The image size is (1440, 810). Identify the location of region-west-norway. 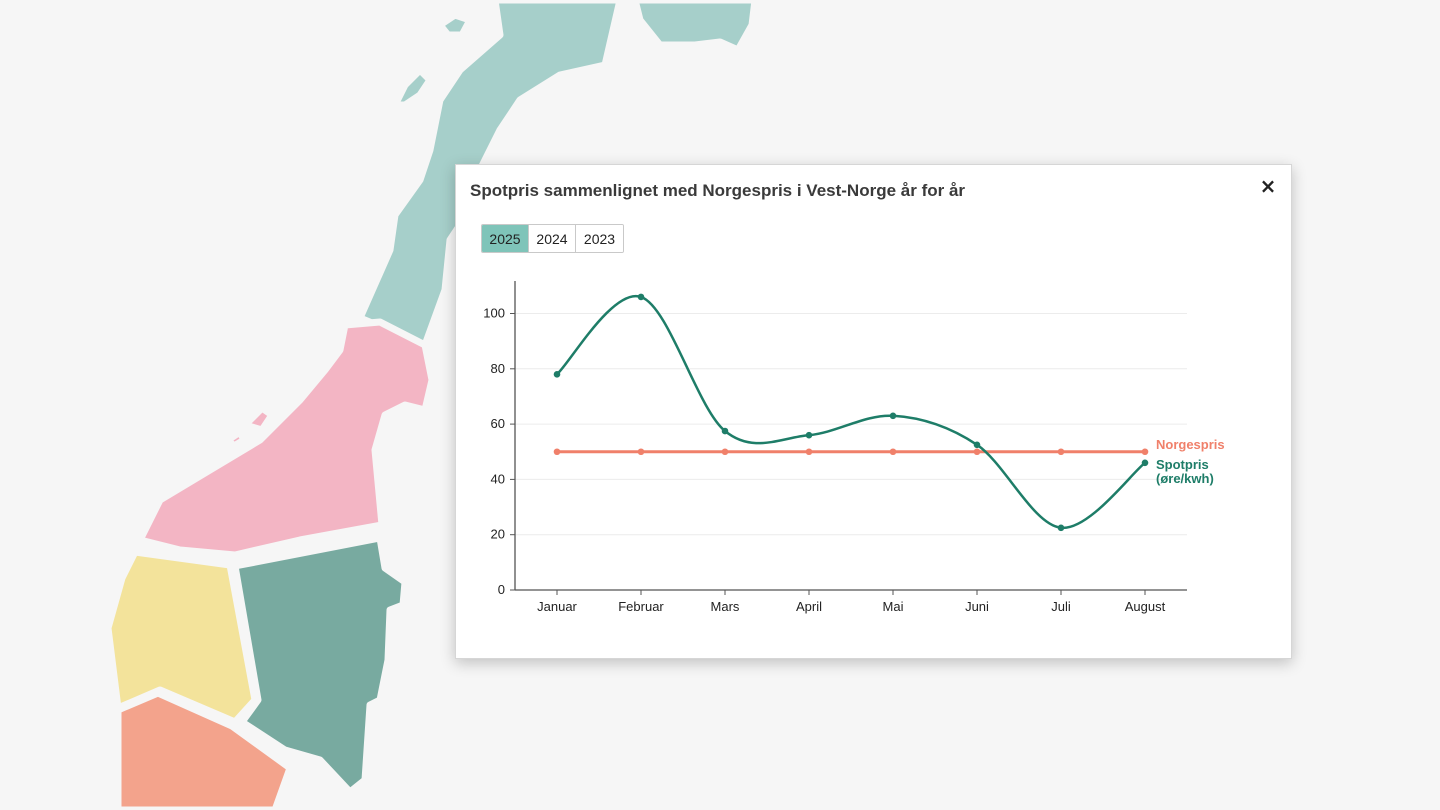
(181, 637).